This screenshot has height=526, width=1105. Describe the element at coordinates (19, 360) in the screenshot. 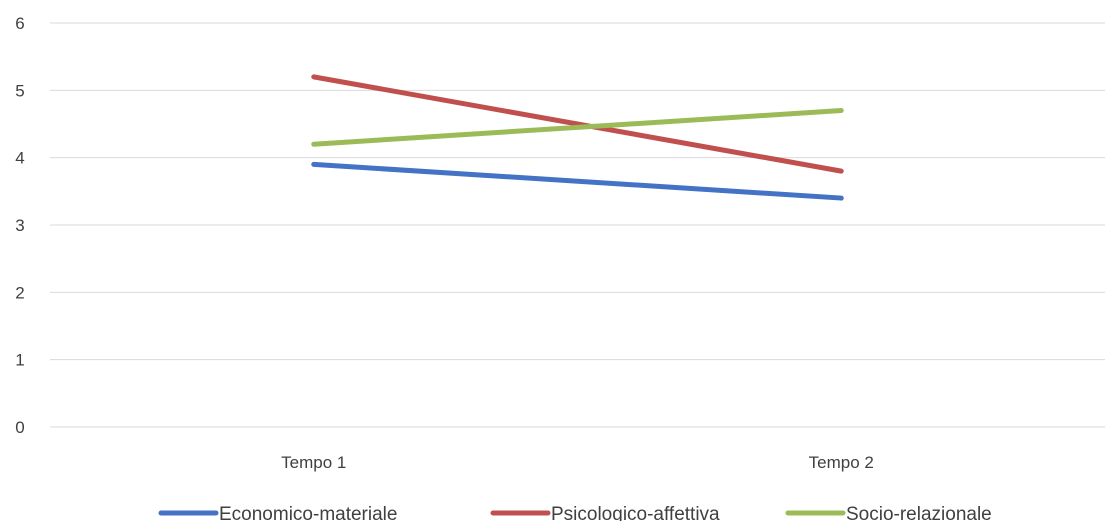

I see `y-tick-label: 1` at that location.